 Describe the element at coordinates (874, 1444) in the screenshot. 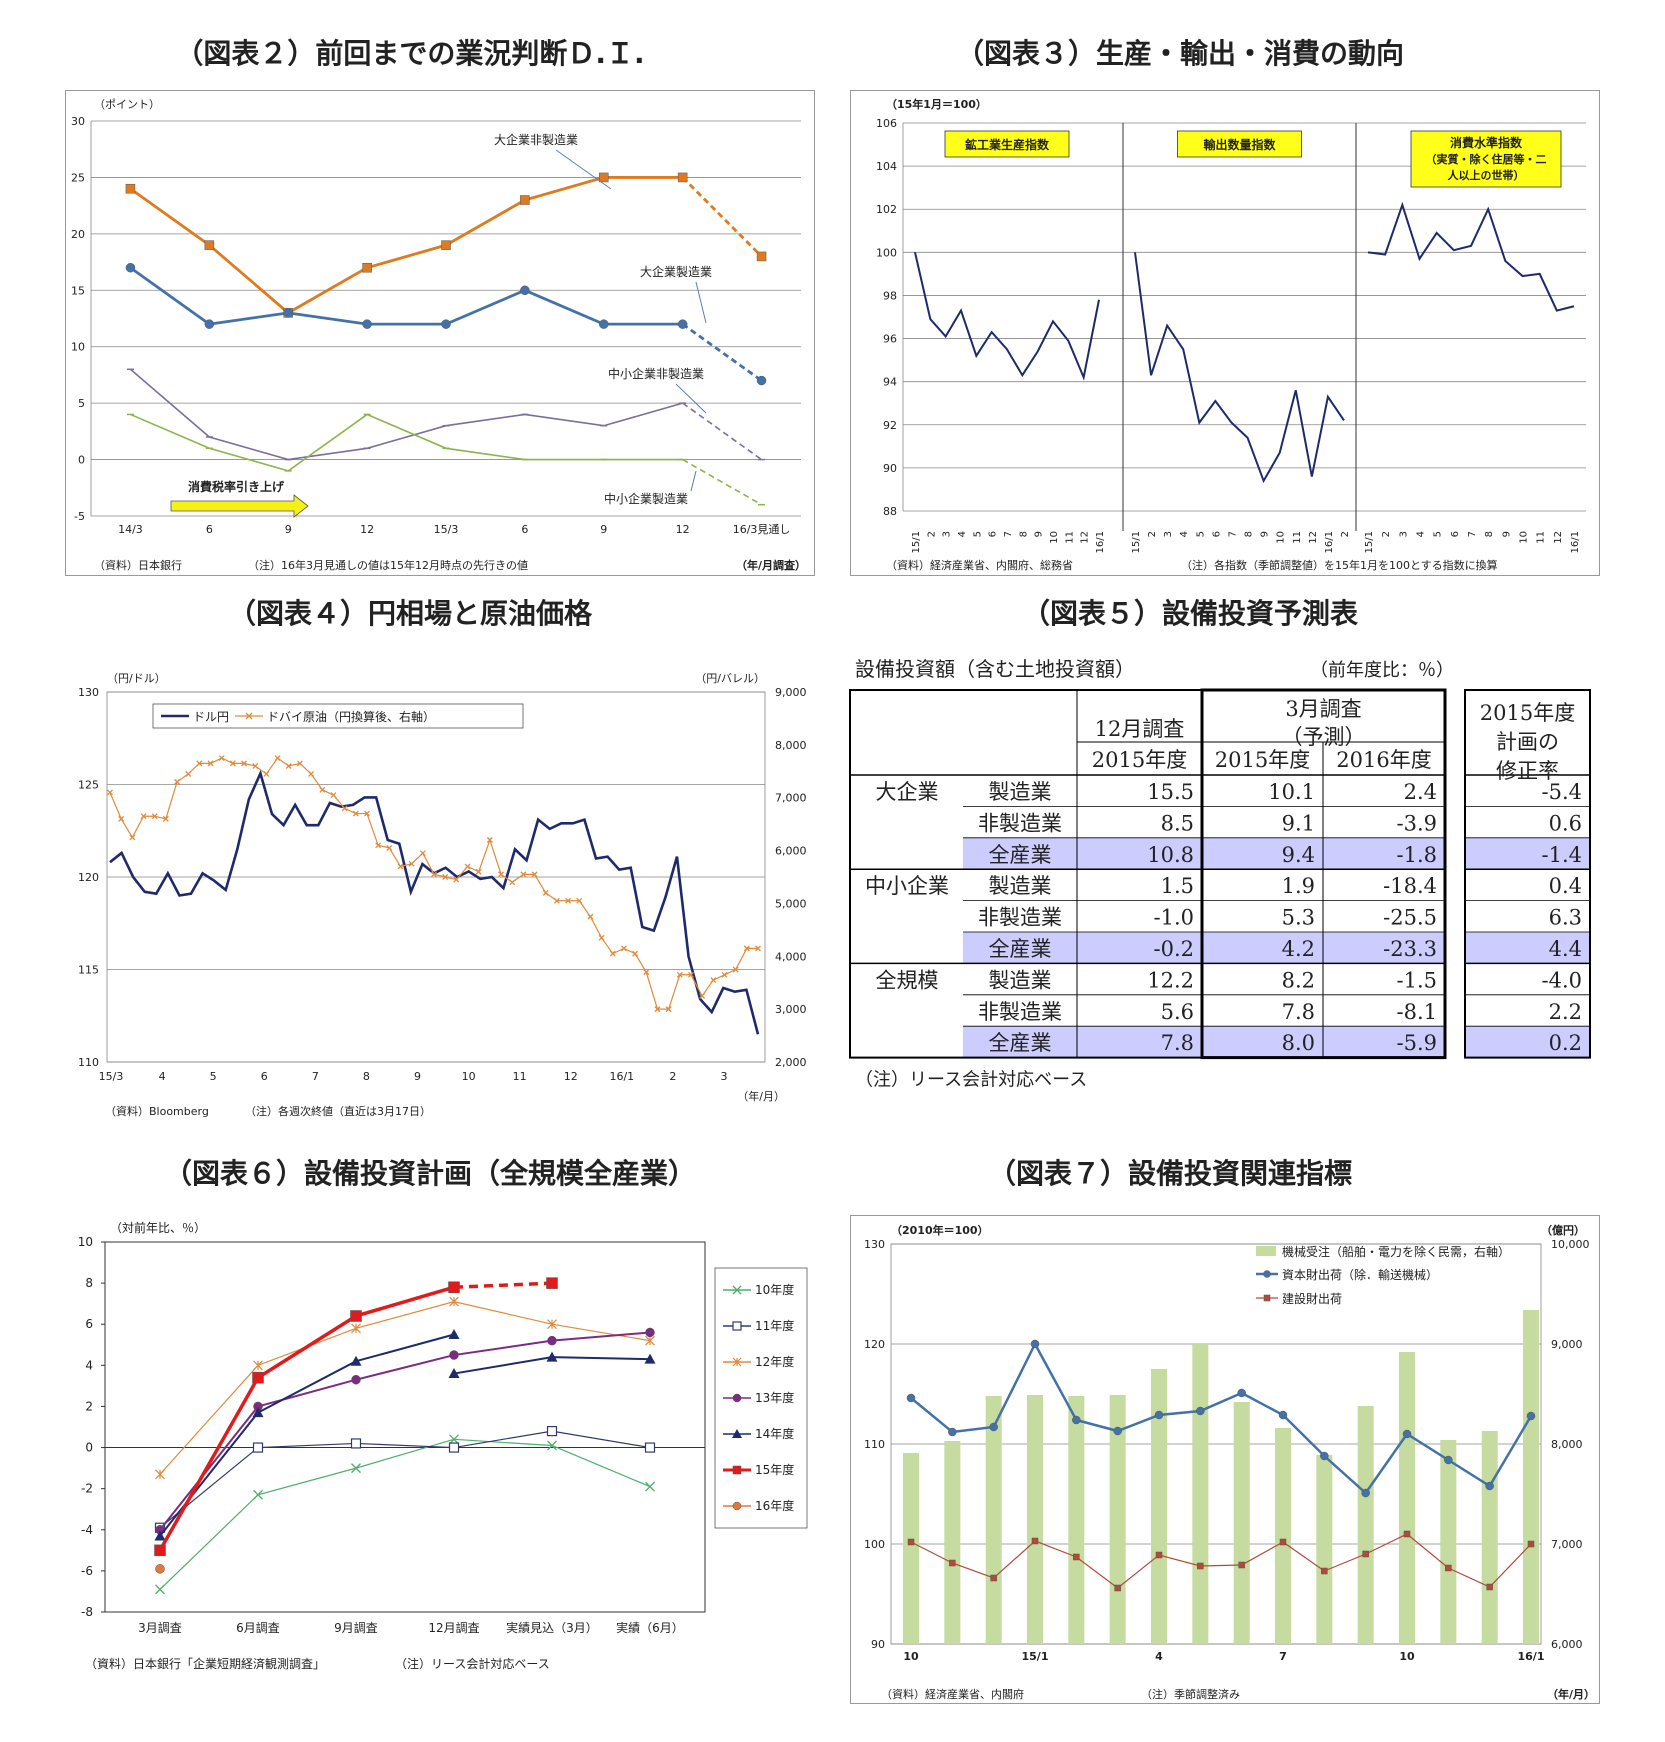

I see `y-left-tick-label: 110` at that location.